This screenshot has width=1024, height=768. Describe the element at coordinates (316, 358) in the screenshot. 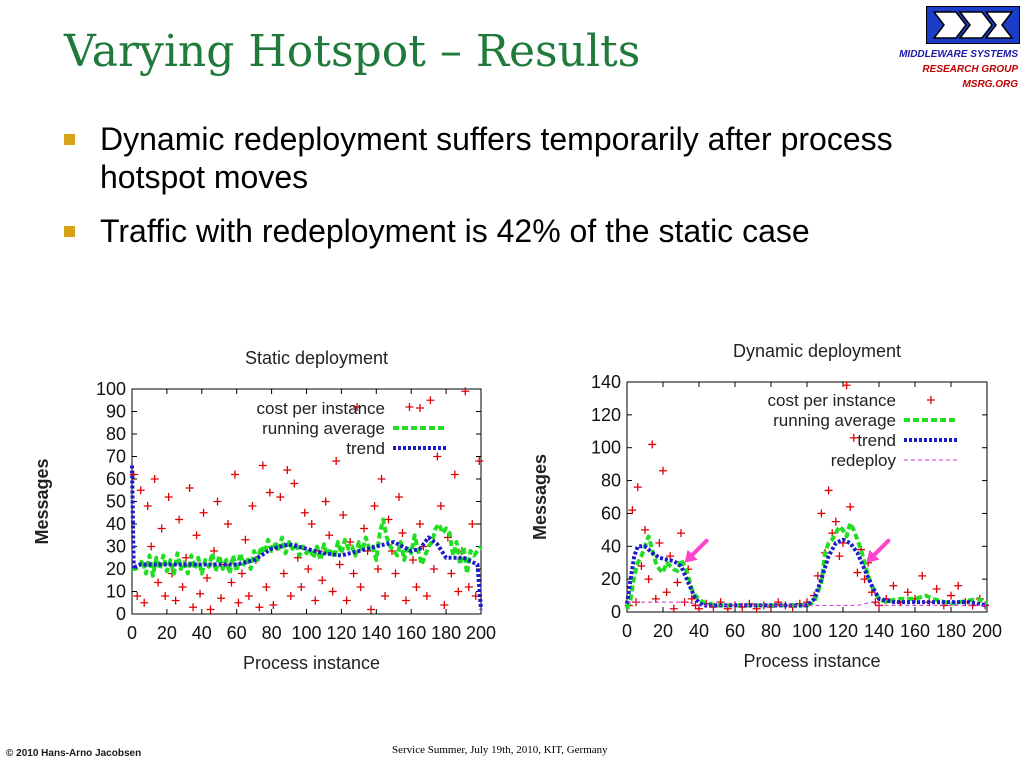

I see `chart-title: Static deployment` at that location.